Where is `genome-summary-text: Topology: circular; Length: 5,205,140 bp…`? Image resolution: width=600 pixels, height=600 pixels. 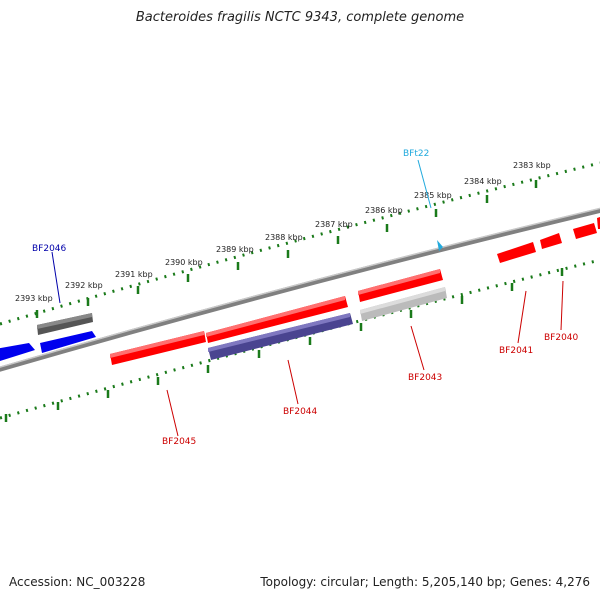
genome-summary-text: Topology: circular; Length: 5,205,140 bp… is located at coordinates (425, 582).